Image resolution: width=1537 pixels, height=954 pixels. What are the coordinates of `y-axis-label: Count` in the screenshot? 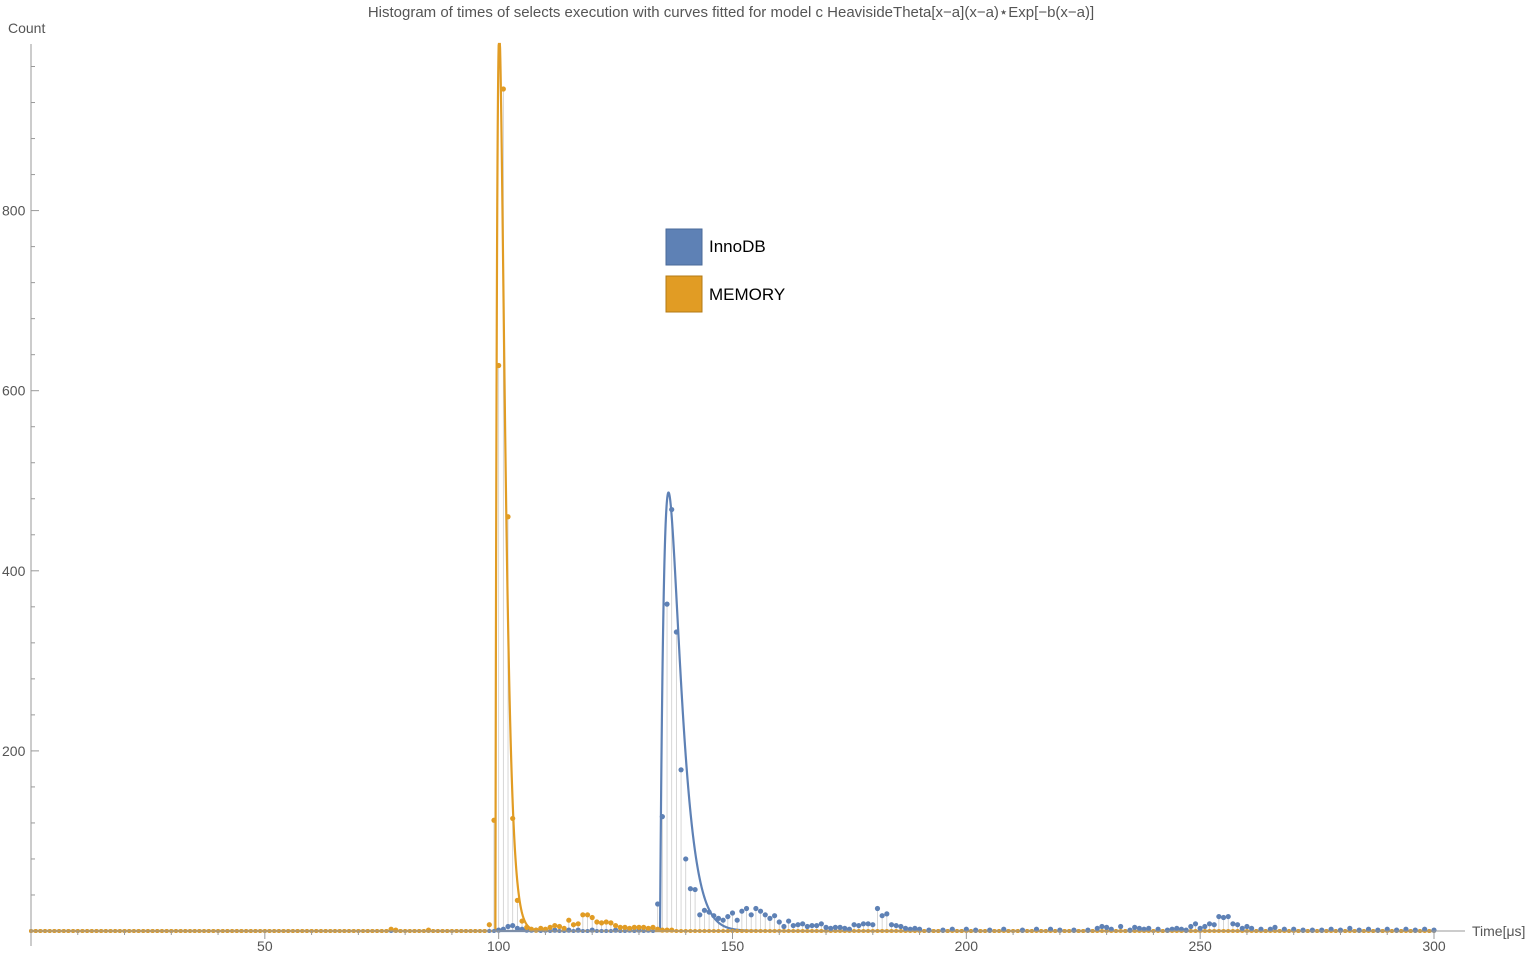 It's located at (26, 28).